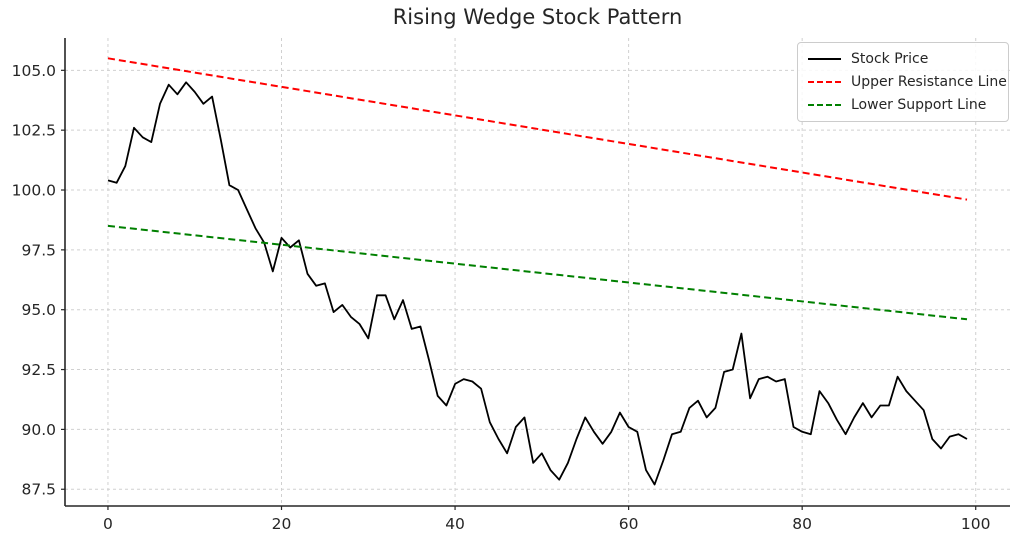 The image size is (1024, 540). I want to click on lower-support-line-sample, so click(824, 105).